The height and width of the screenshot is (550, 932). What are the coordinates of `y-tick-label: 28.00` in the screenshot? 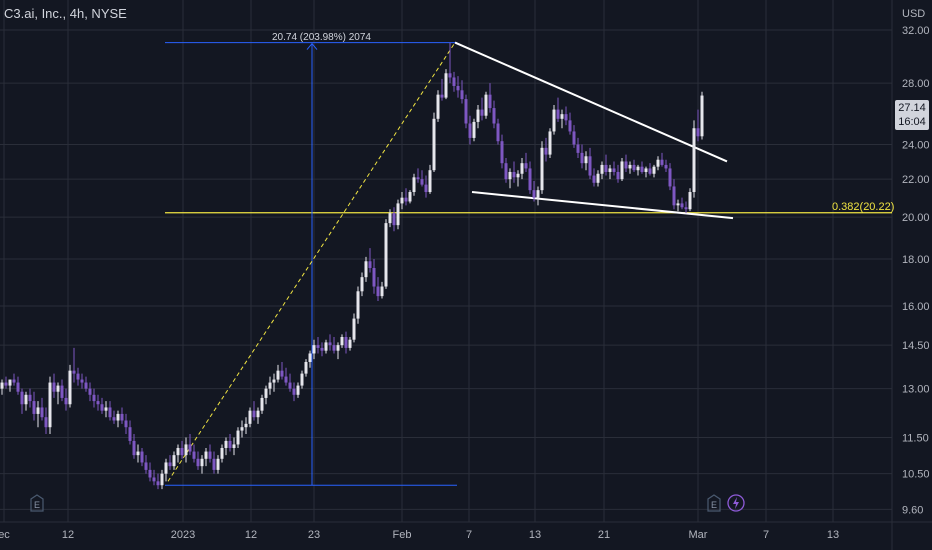 It's located at (916, 84).